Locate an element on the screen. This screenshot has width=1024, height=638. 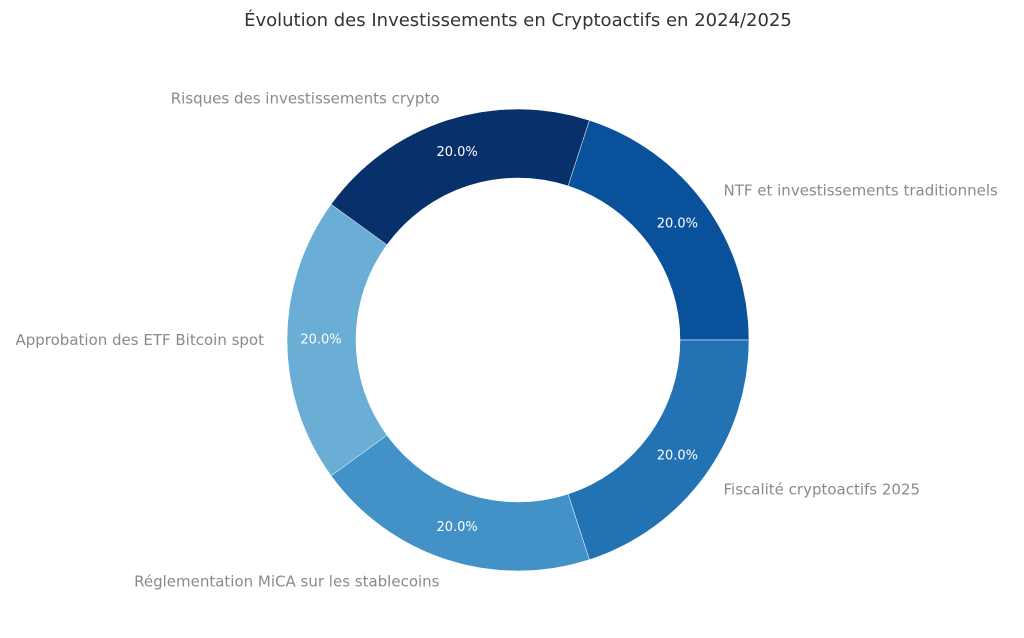
slice-category-label: Fiscalité cryptoactifs 2025 is located at coordinates (821, 489).